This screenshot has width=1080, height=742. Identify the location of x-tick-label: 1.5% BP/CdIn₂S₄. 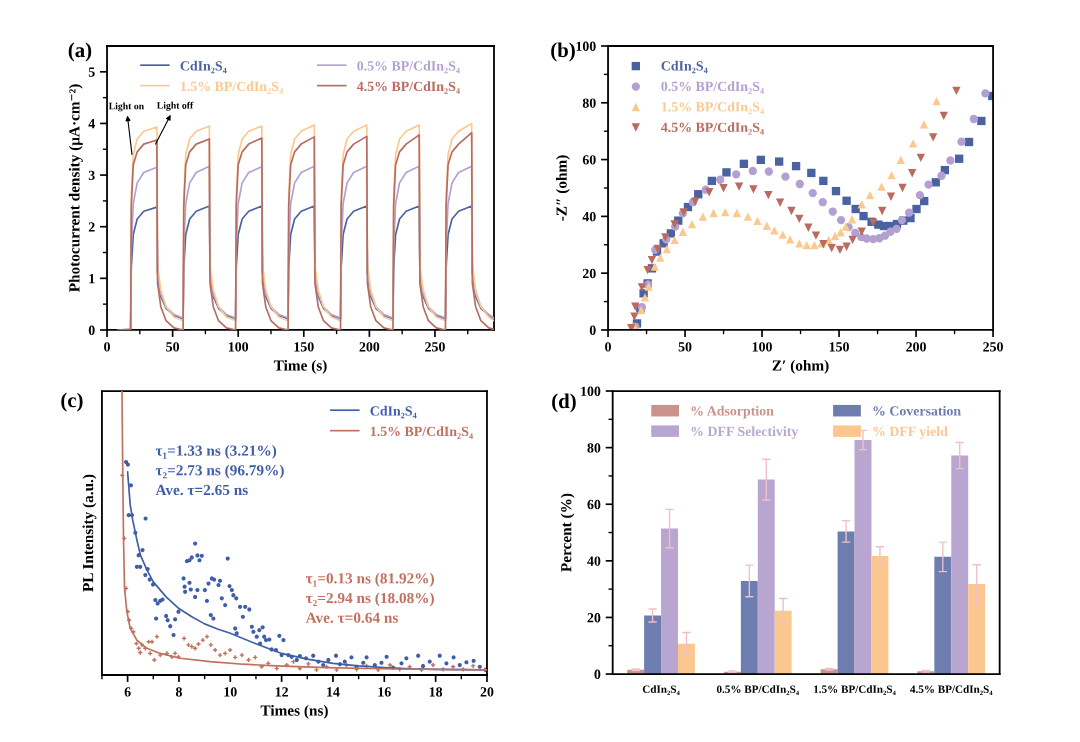
(855, 690).